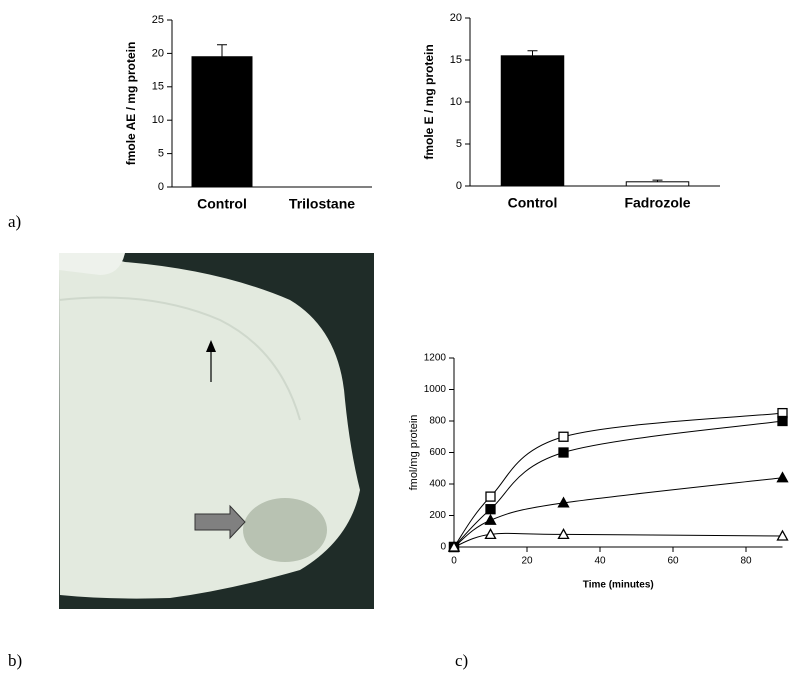  What do you see at coordinates (15, 660) in the screenshot?
I see `panel-label: b)` at bounding box center [15, 660].